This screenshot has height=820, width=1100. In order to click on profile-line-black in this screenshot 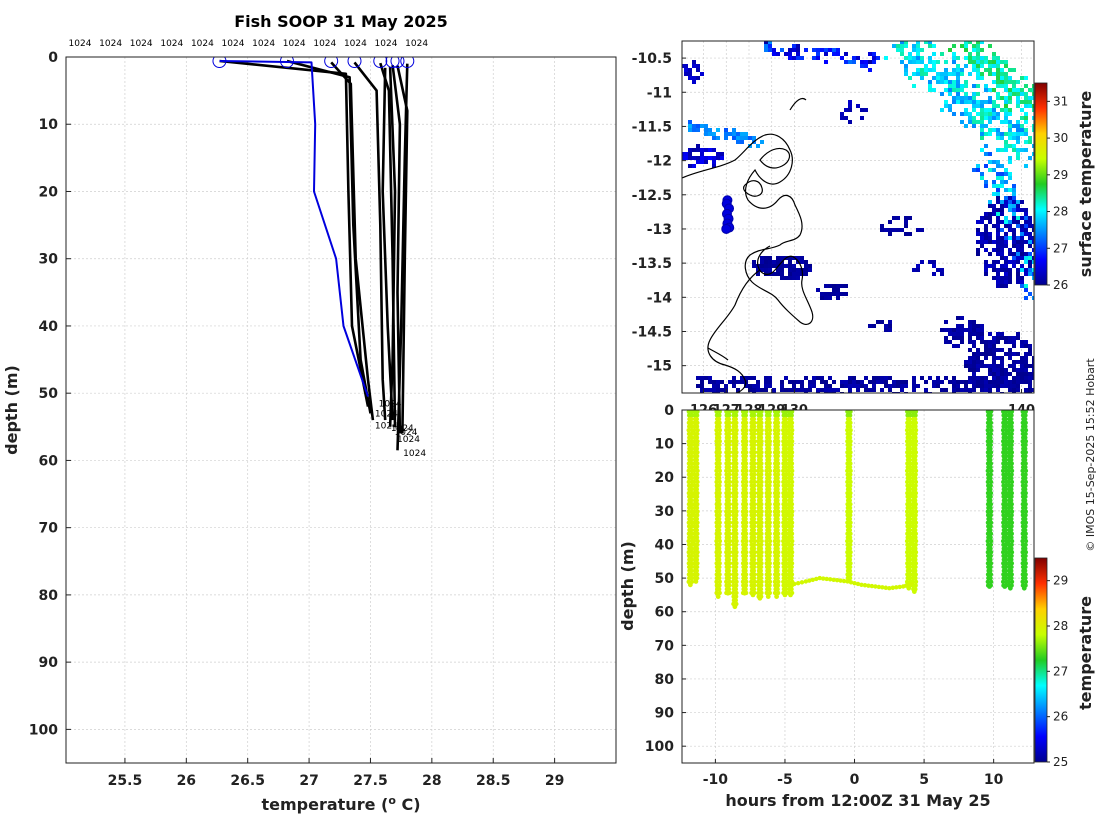, I will do `click(370, 241)`.